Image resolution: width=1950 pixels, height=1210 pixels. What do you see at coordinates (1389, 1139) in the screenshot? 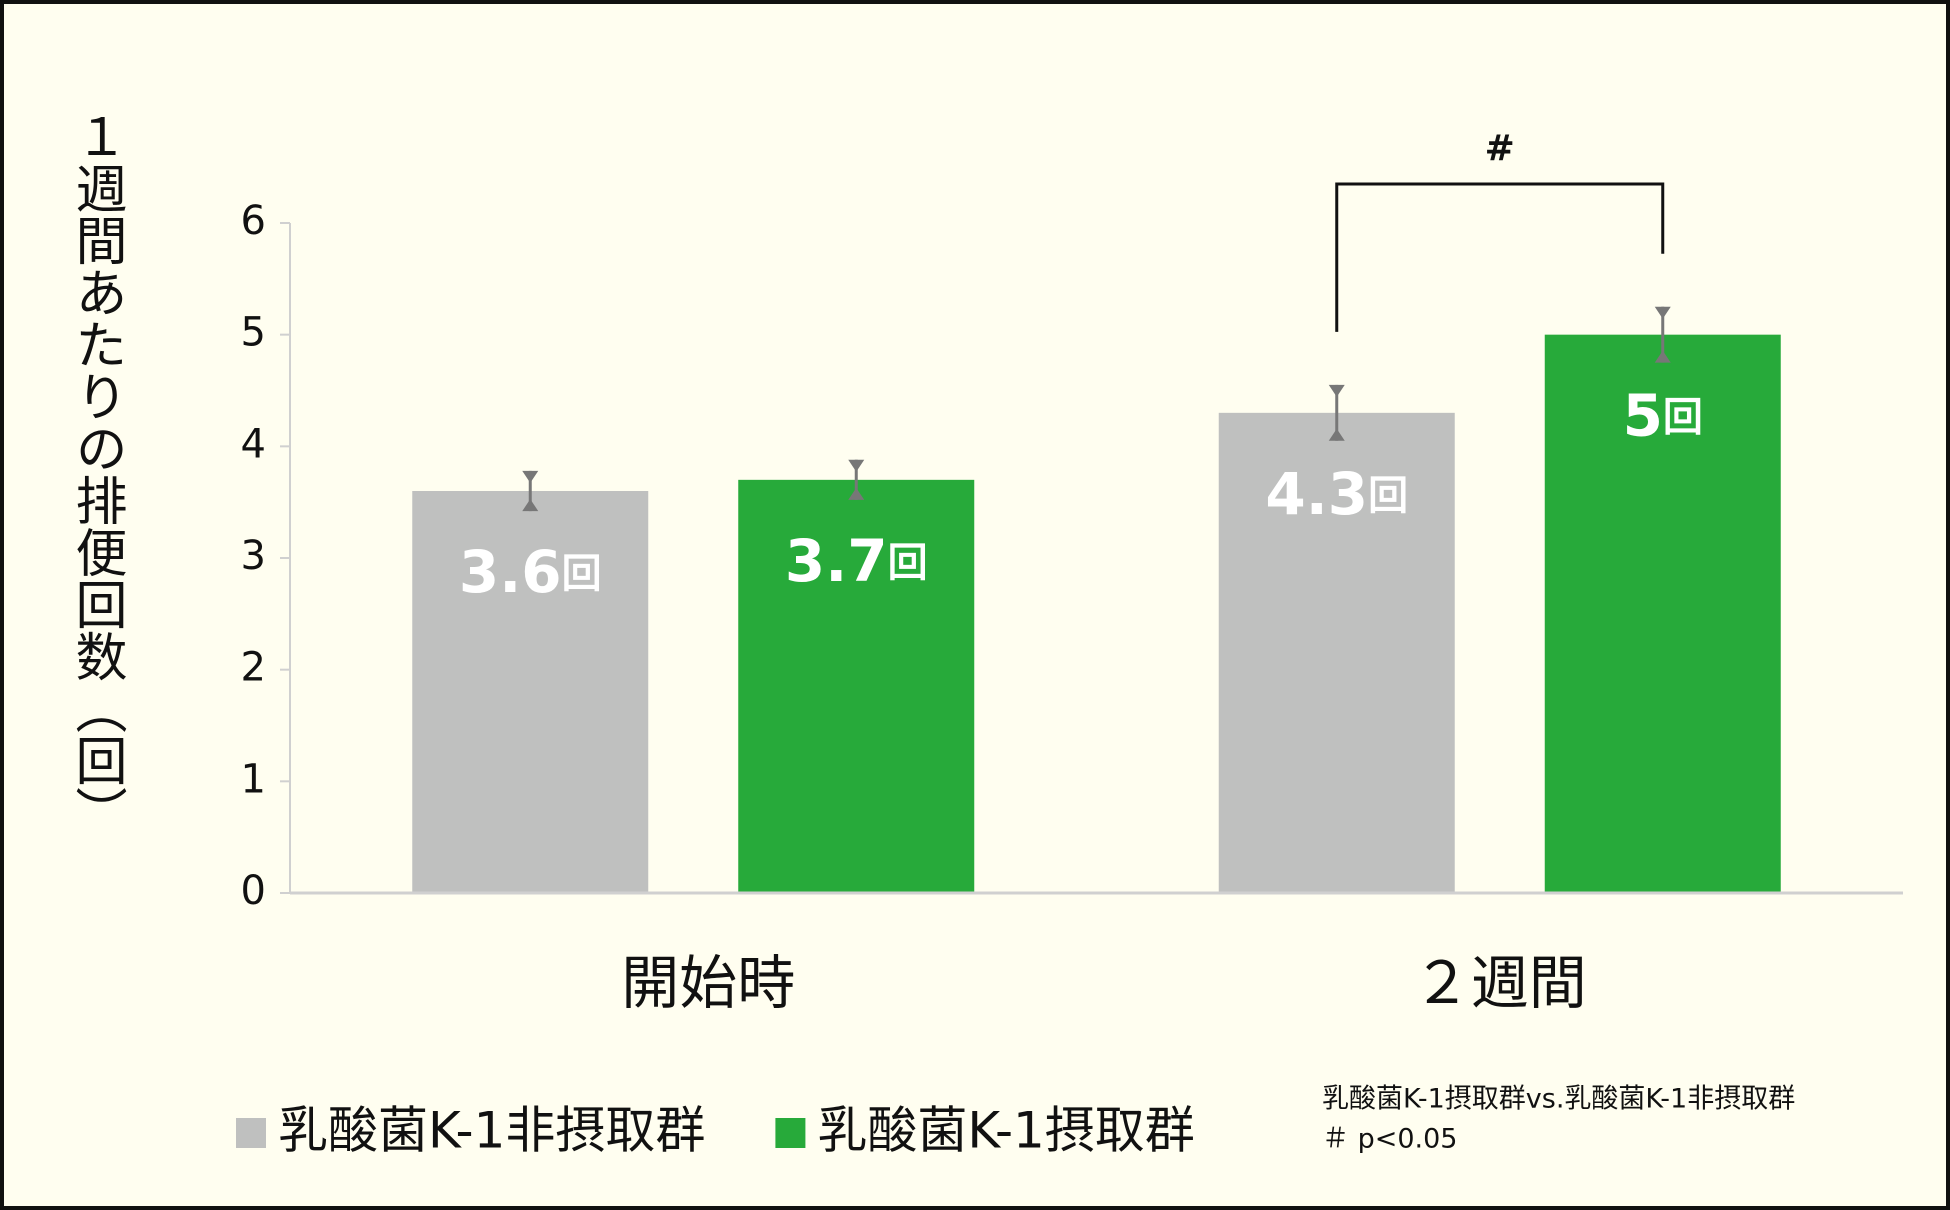
I see `footnote: ＃ p<0.05` at bounding box center [1389, 1139].